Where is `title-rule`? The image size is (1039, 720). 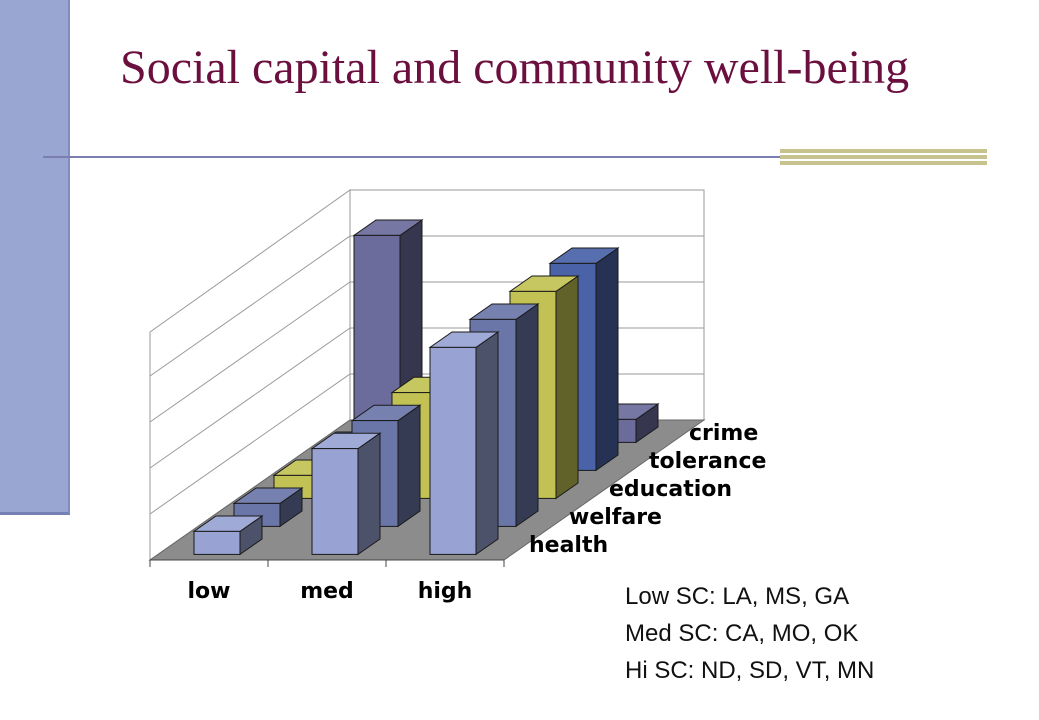 title-rule is located at coordinates (515, 157).